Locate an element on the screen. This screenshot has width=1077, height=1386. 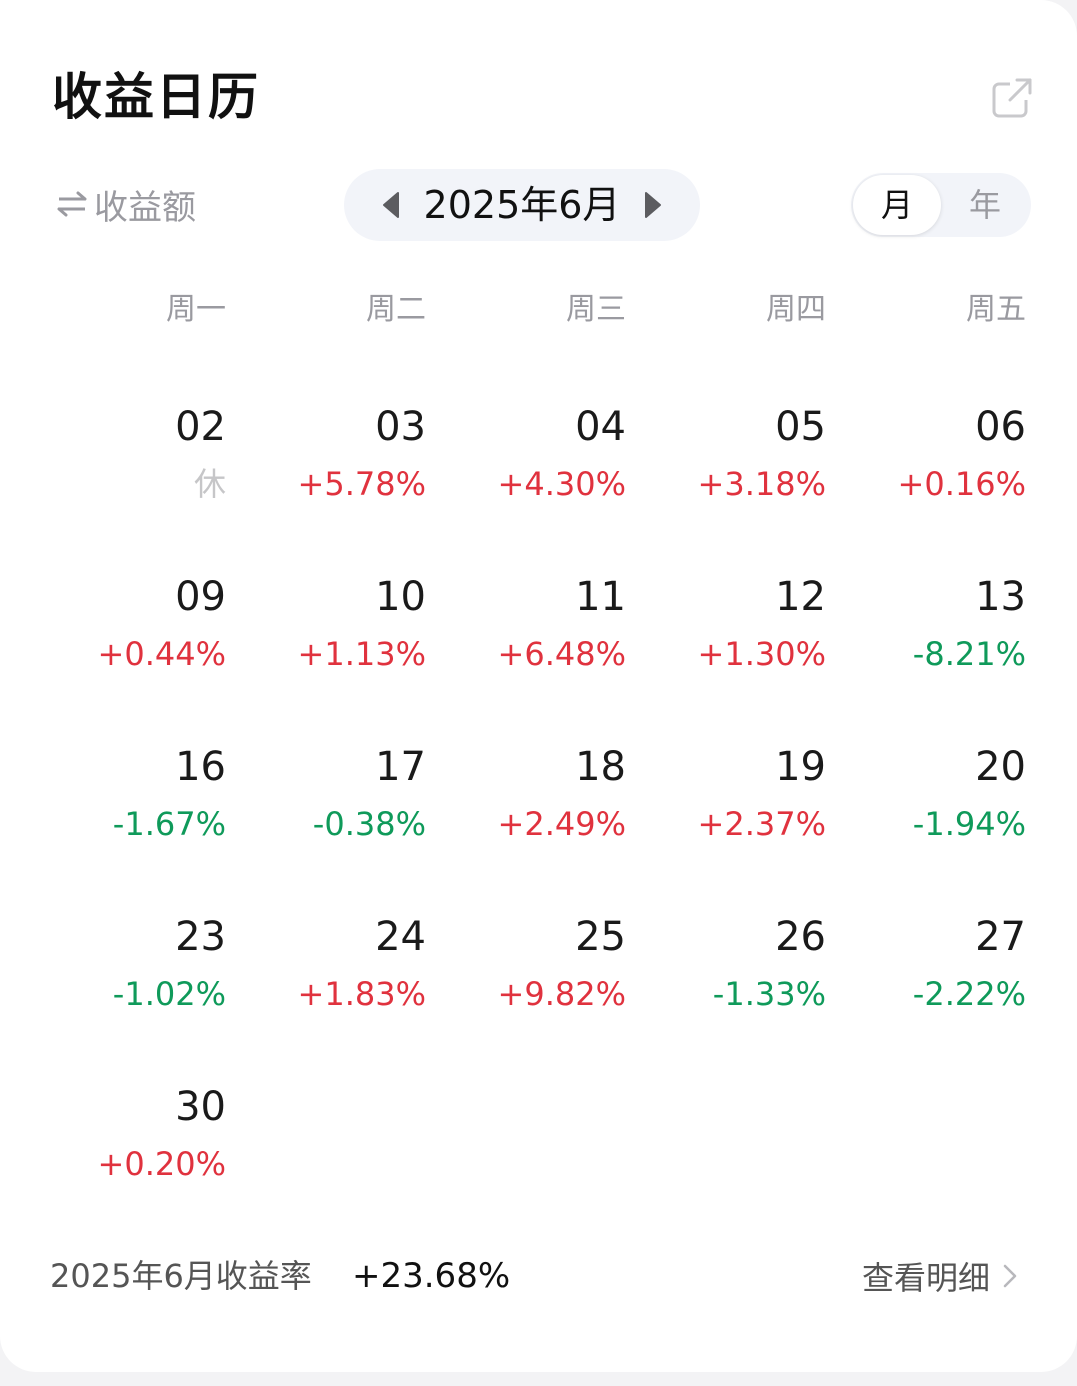
day-return: 休 is located at coordinates (209, 484).